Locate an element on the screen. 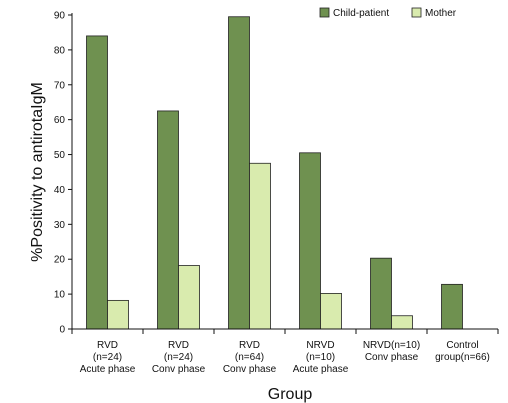 The image size is (508, 403). legend-label-child-patient: Child-patient is located at coordinates (361, 13).